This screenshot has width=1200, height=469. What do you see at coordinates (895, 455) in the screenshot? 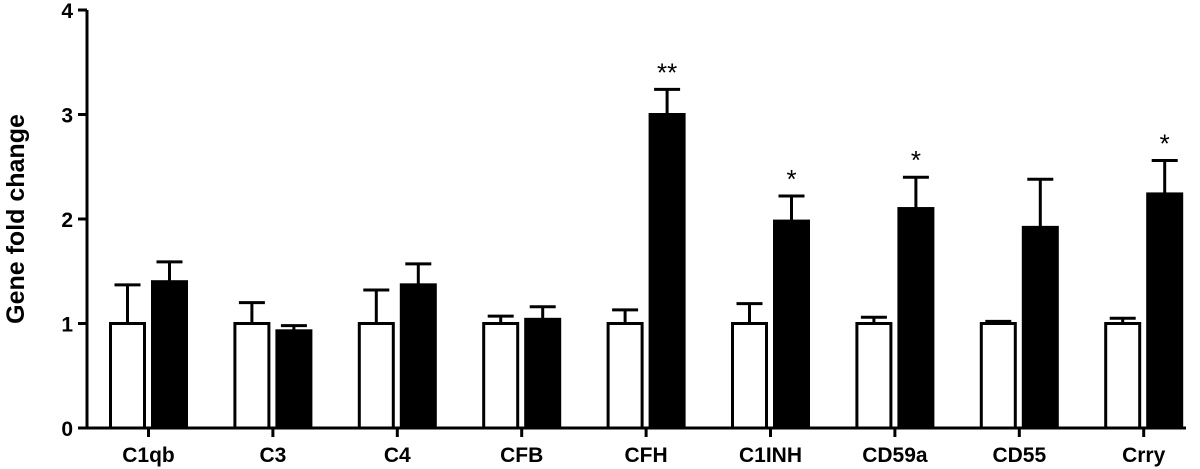
I see `category-label: CD59a` at bounding box center [895, 455].